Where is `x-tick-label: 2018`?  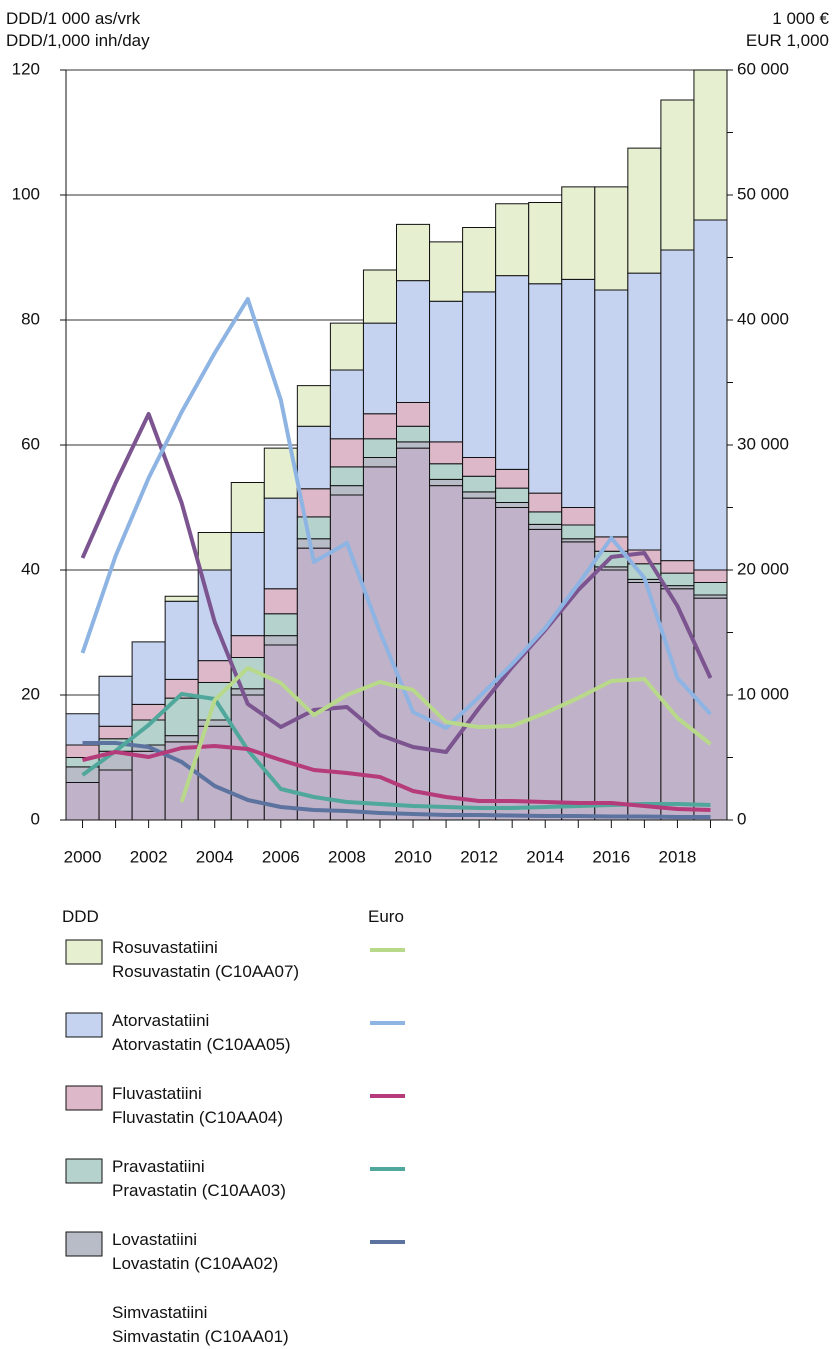
x-tick-label: 2018 is located at coordinates (678, 856).